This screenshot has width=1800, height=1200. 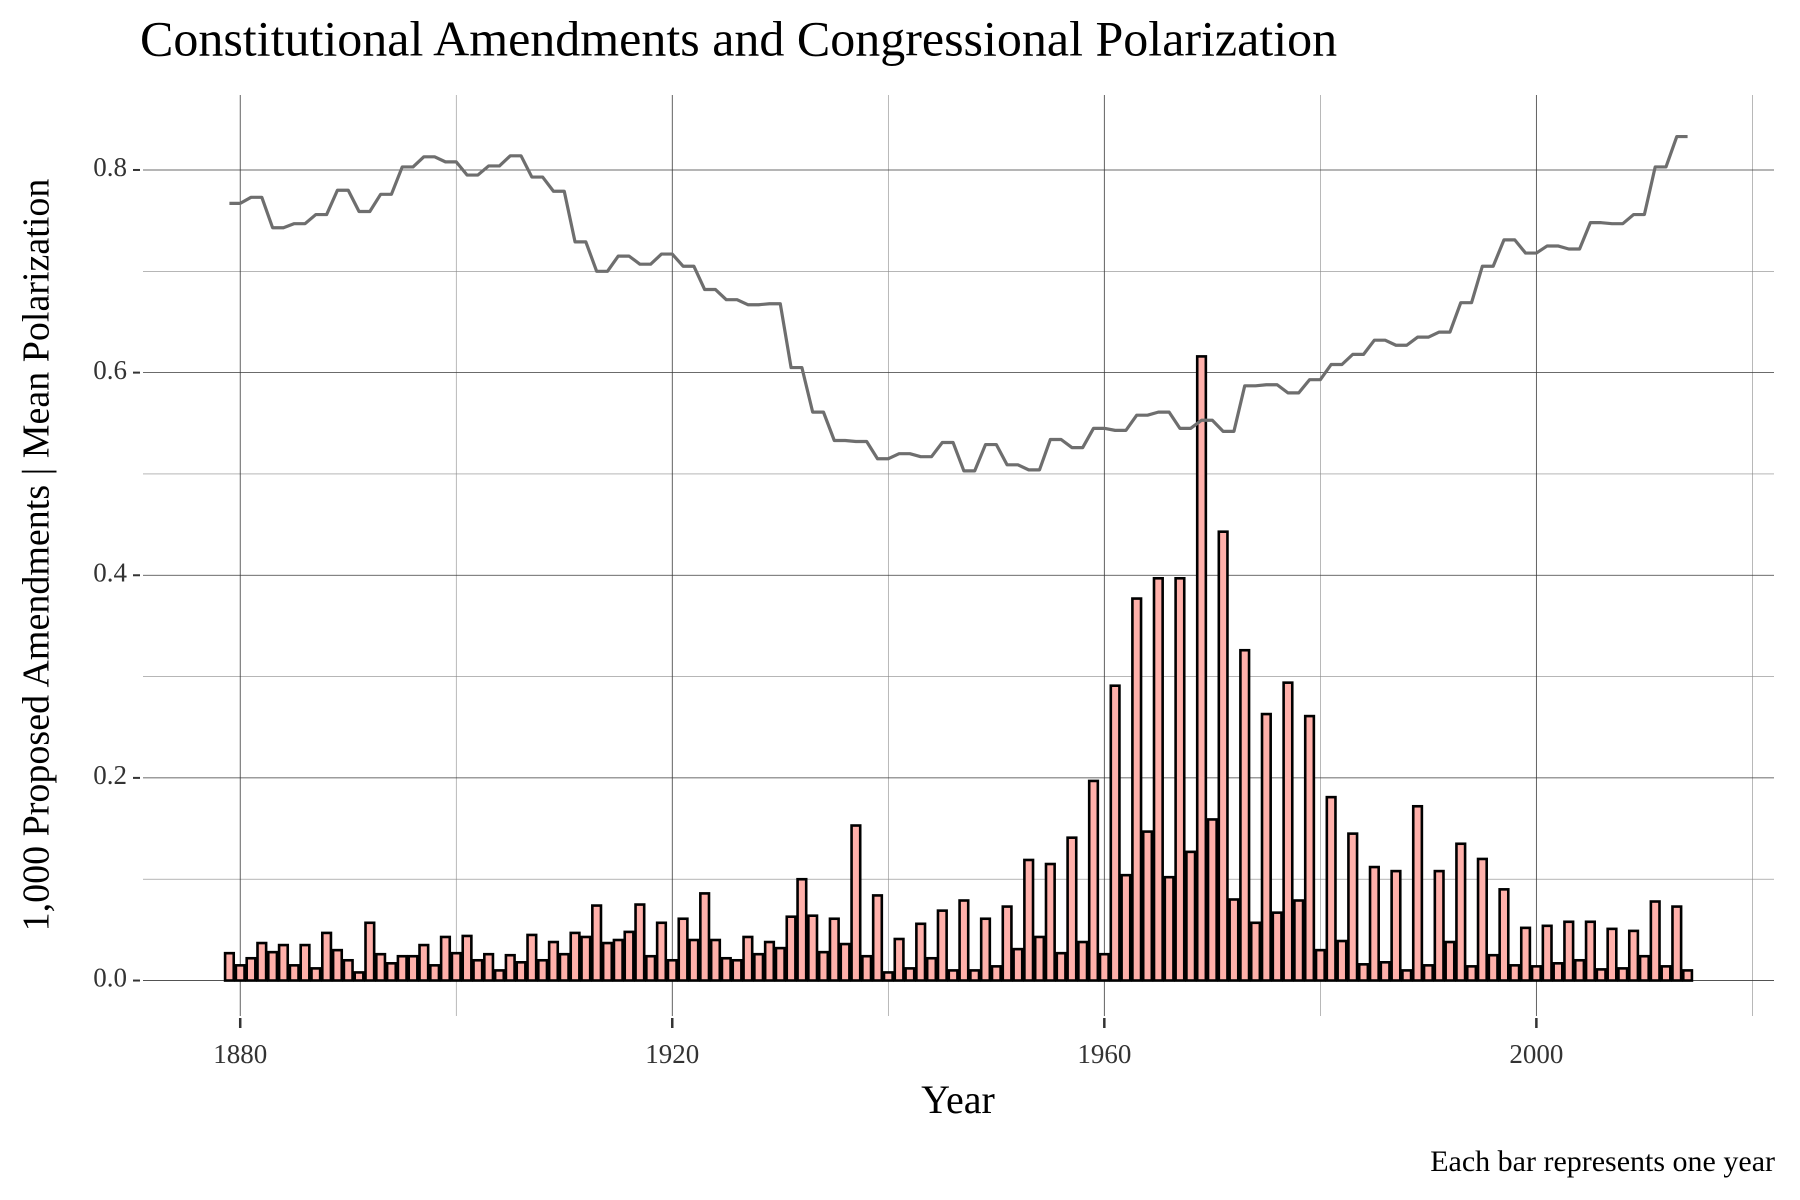 I want to click on y-tick-label: 0.6, so click(x=110, y=370).